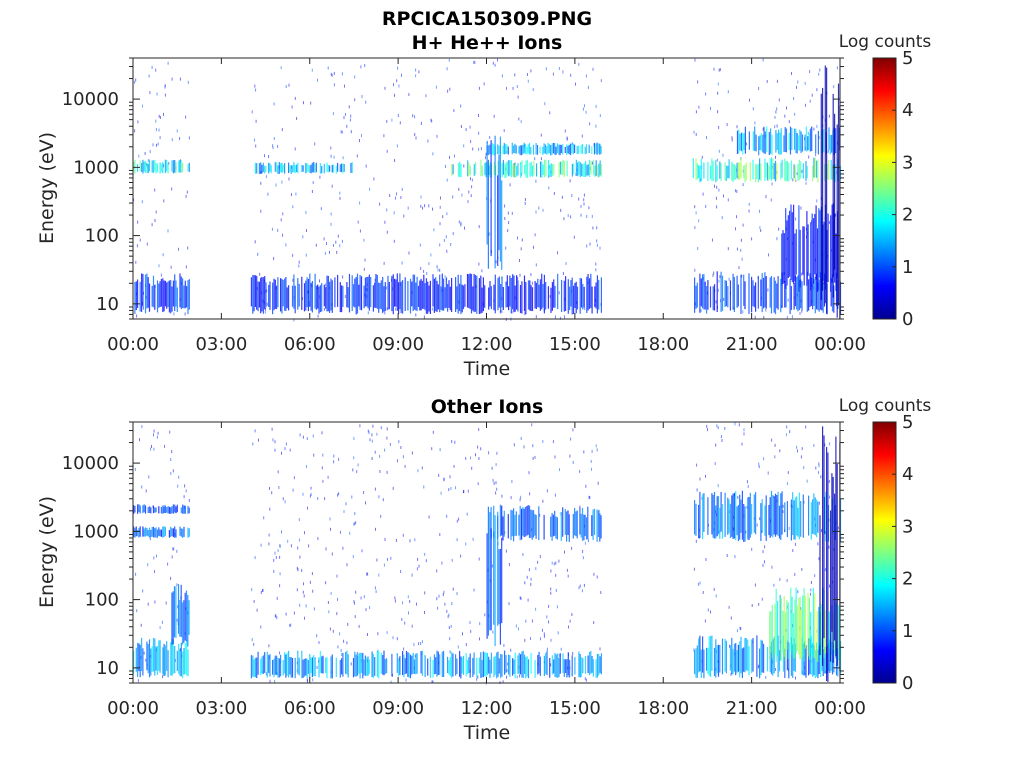  What do you see at coordinates (907, 162) in the screenshot?
I see `colorbar-tick-label: 3` at bounding box center [907, 162].